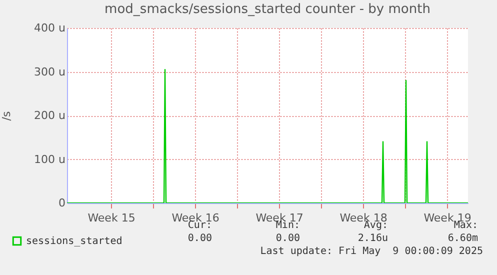  What do you see at coordinates (62, 203) in the screenshot?
I see `y-tick-label: 0` at bounding box center [62, 203].